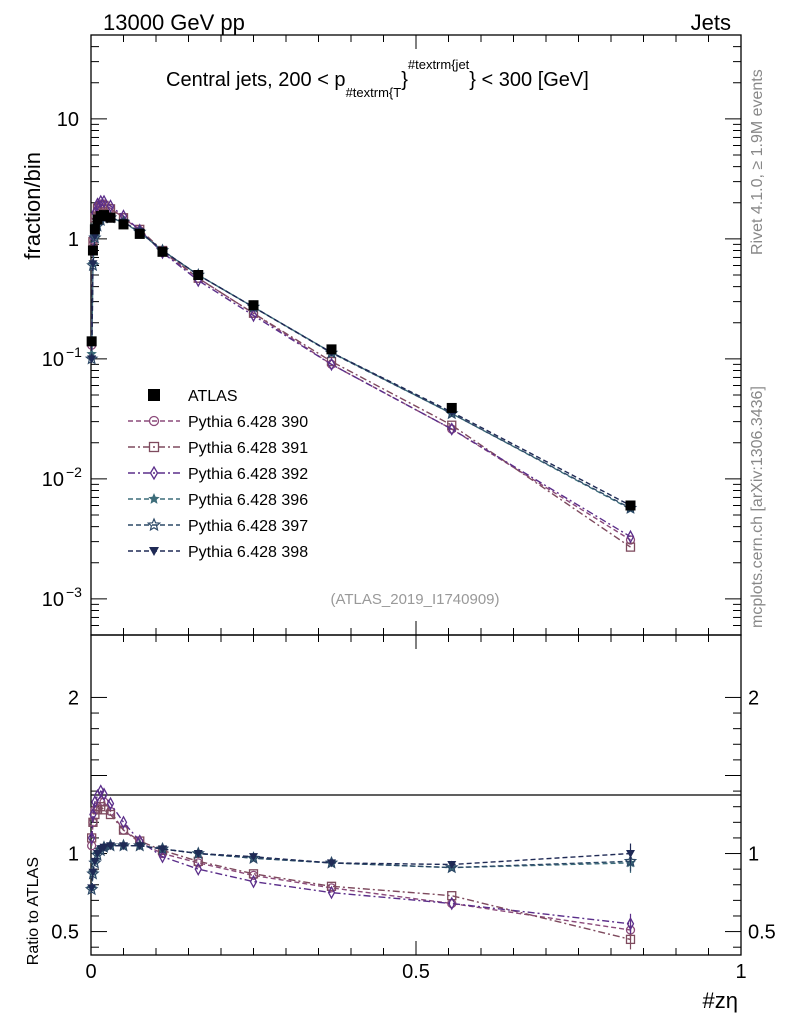 This screenshot has height=1024, width=786. What do you see at coordinates (248, 500) in the screenshot?
I see `legend-label: Pythia 6.428 396` at bounding box center [248, 500].